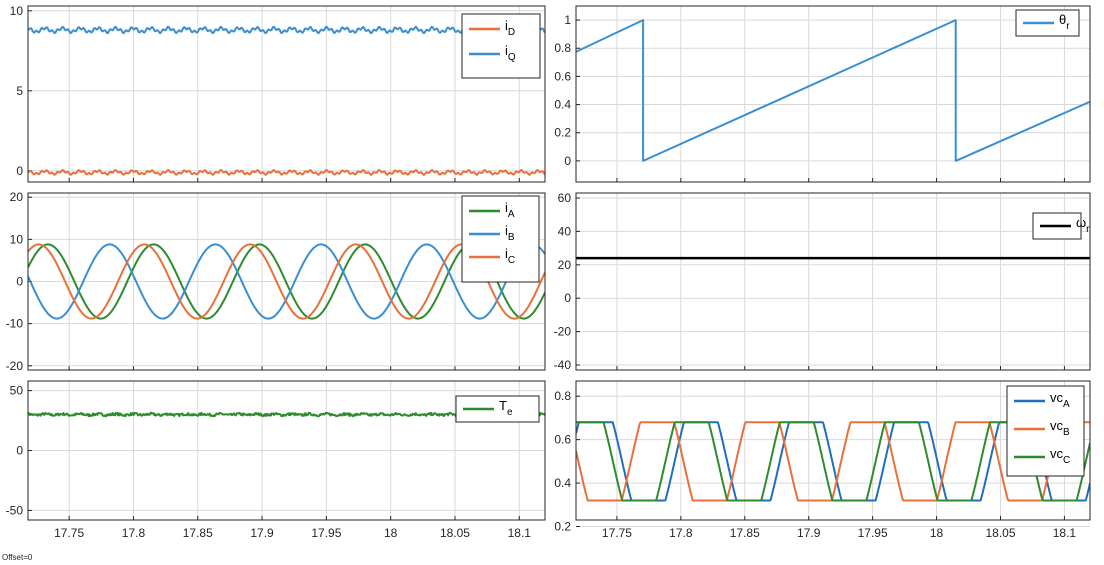 This screenshot has height=565, width=1104. I want to click on y-tick-label: 5, so click(19, 91).